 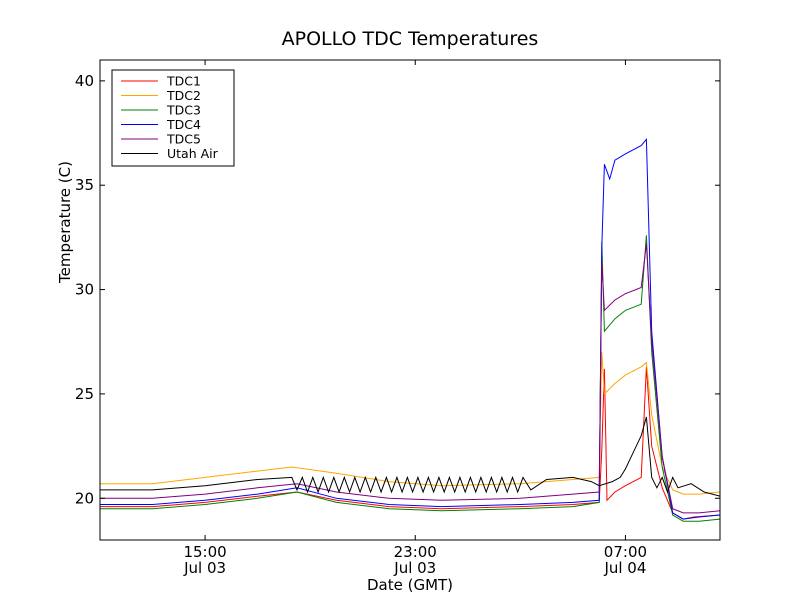 I want to click on x-tick-label-1: 23:00, so click(x=415, y=552).